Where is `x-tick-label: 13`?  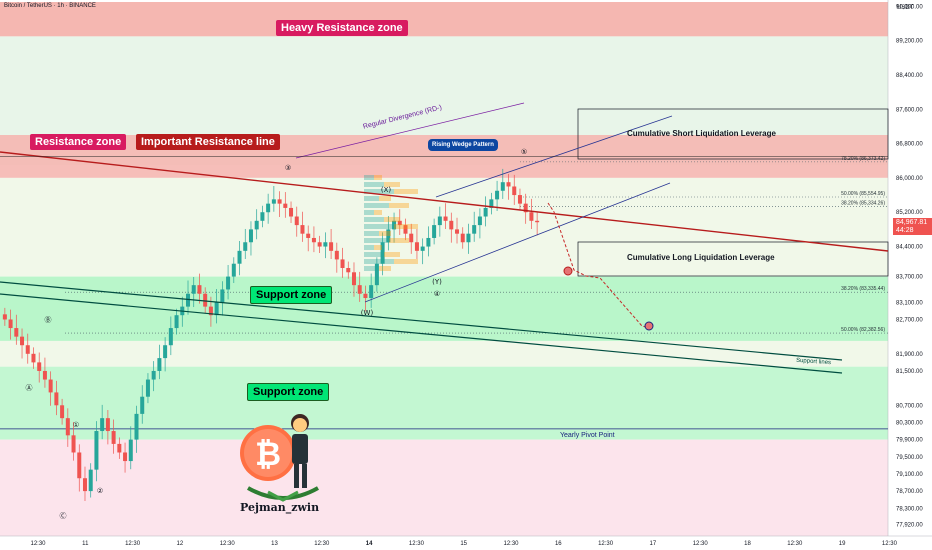 x-tick-label: 13 is located at coordinates (274, 544).